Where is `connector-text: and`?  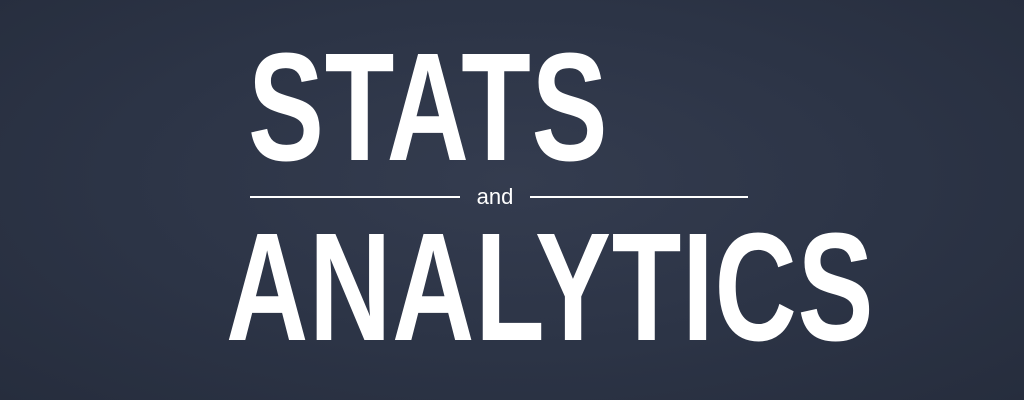 connector-text: and is located at coordinates (495, 196).